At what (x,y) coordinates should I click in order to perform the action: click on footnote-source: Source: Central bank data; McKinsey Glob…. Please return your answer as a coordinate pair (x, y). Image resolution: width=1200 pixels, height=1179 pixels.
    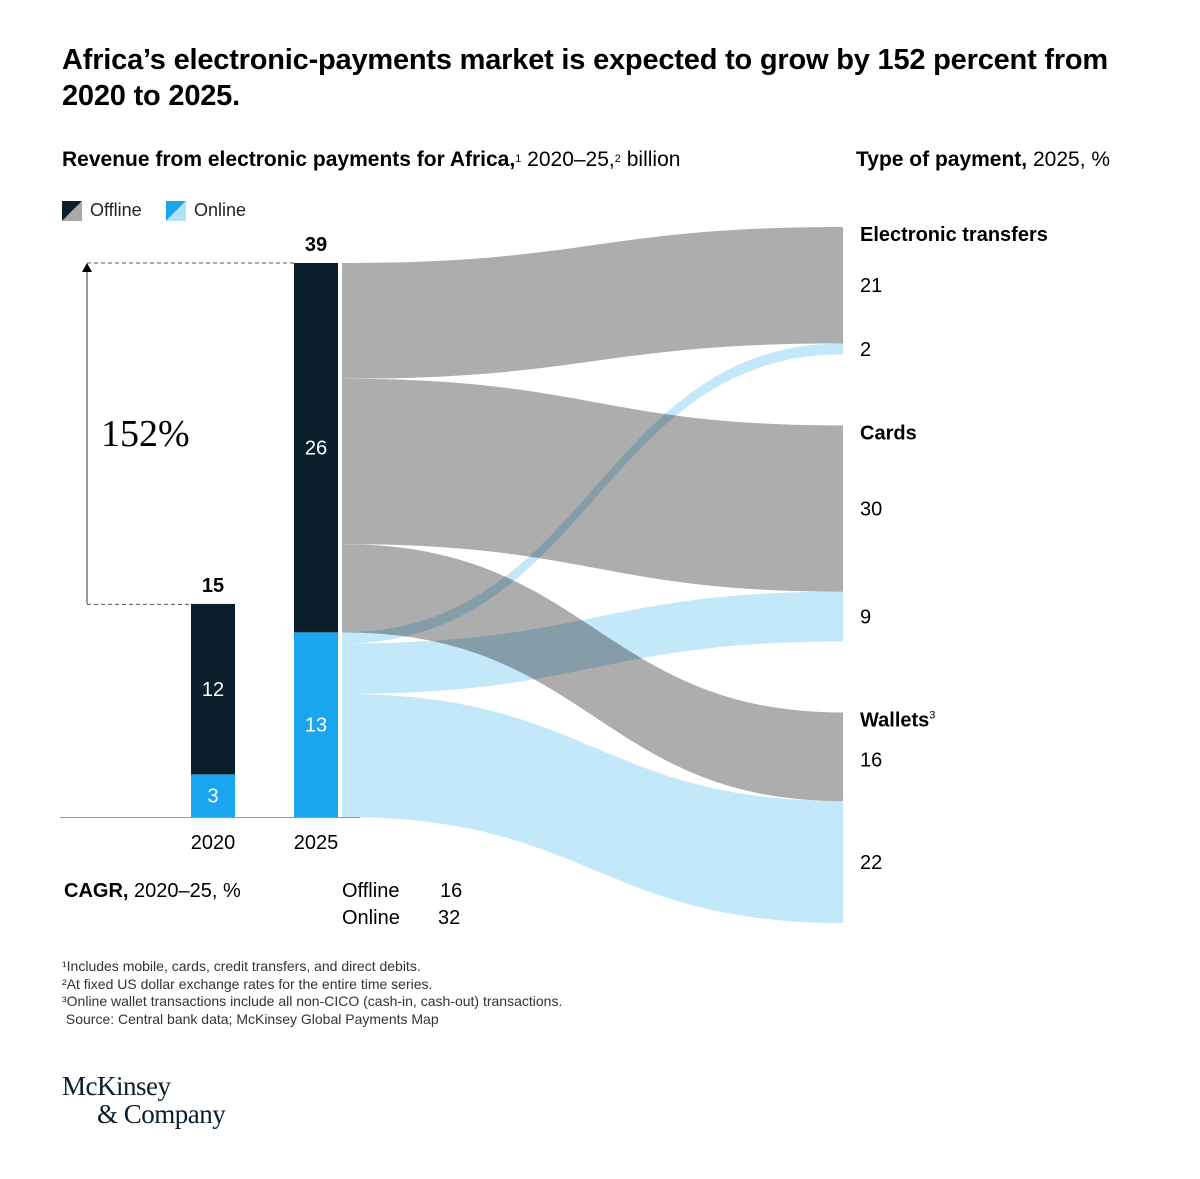
    Looking at the image, I should click on (250, 1018).